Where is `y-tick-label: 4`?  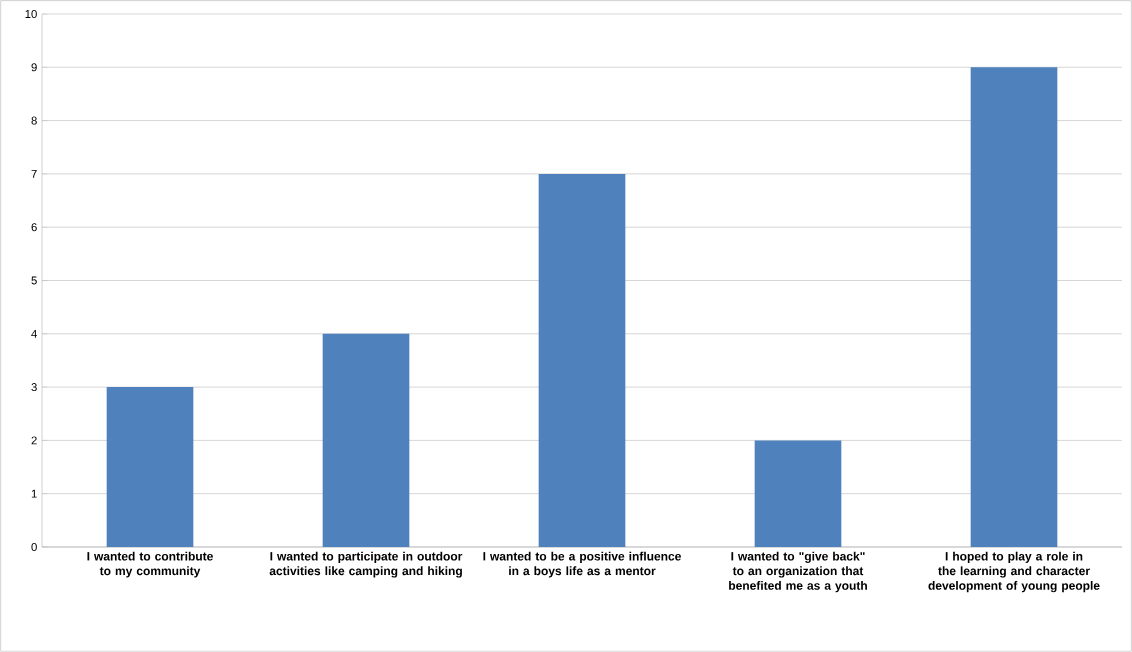
y-tick-label: 4 is located at coordinates (34, 333).